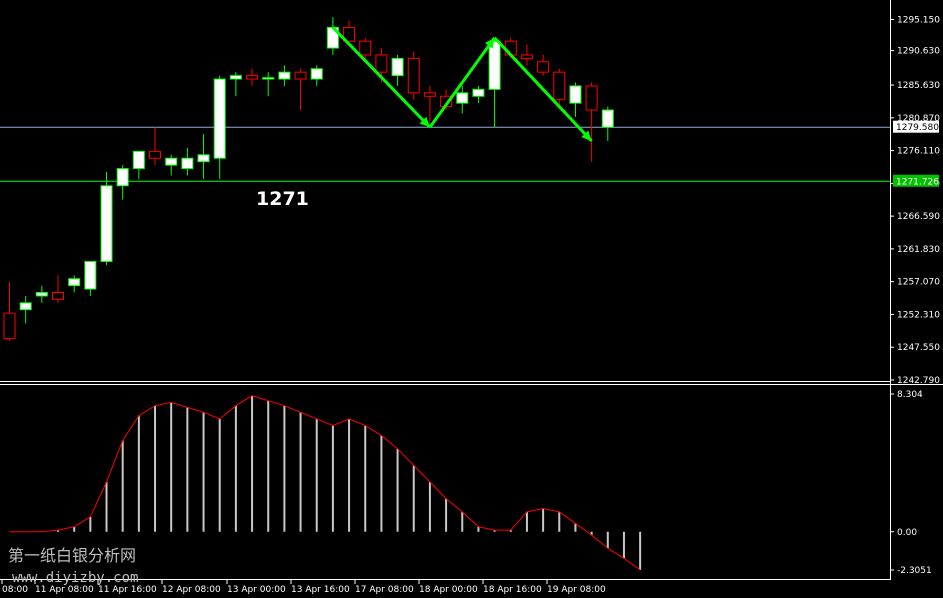 This screenshot has height=598, width=943. I want to click on price-tick-label: 1295.150, so click(918, 20).